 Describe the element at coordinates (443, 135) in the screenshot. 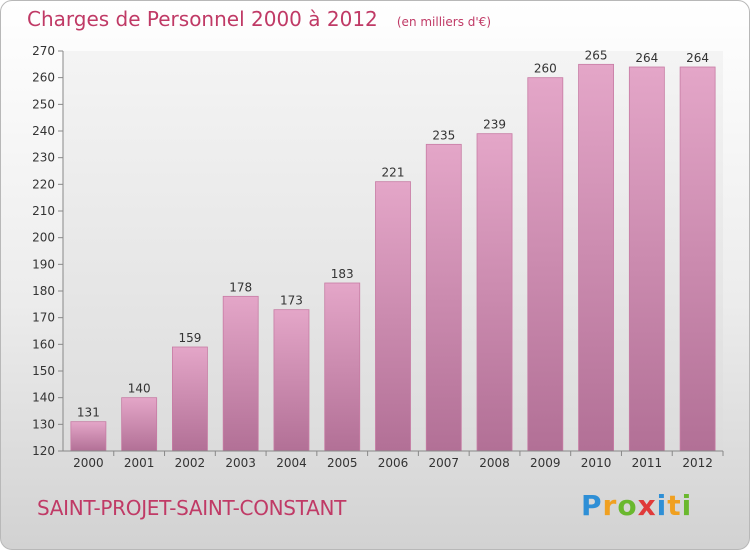

I see `data-label-2007: 235` at that location.